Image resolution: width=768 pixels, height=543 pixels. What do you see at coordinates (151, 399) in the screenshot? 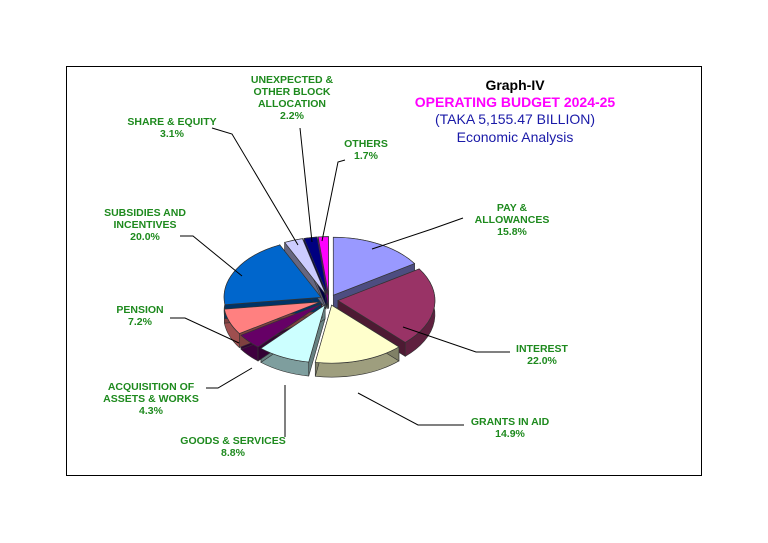
I see `slice-label-4: ACQUISITION OF ASSETS & WORKS 4.3%` at bounding box center [151, 399].